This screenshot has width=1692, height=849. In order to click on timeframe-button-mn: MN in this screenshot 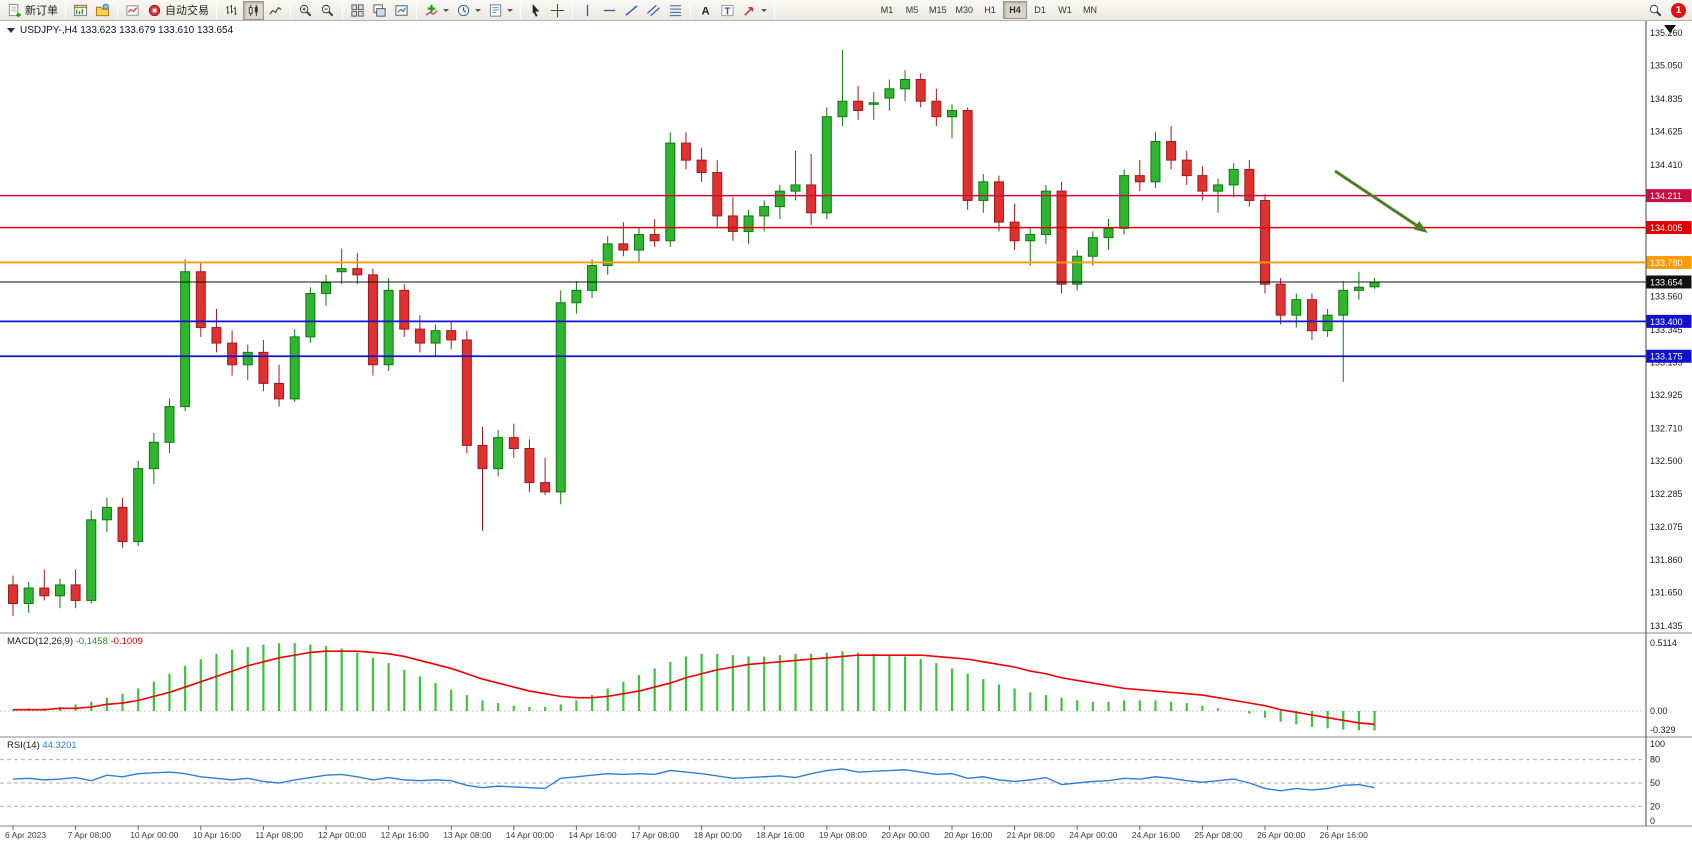, I will do `click(1090, 10)`.